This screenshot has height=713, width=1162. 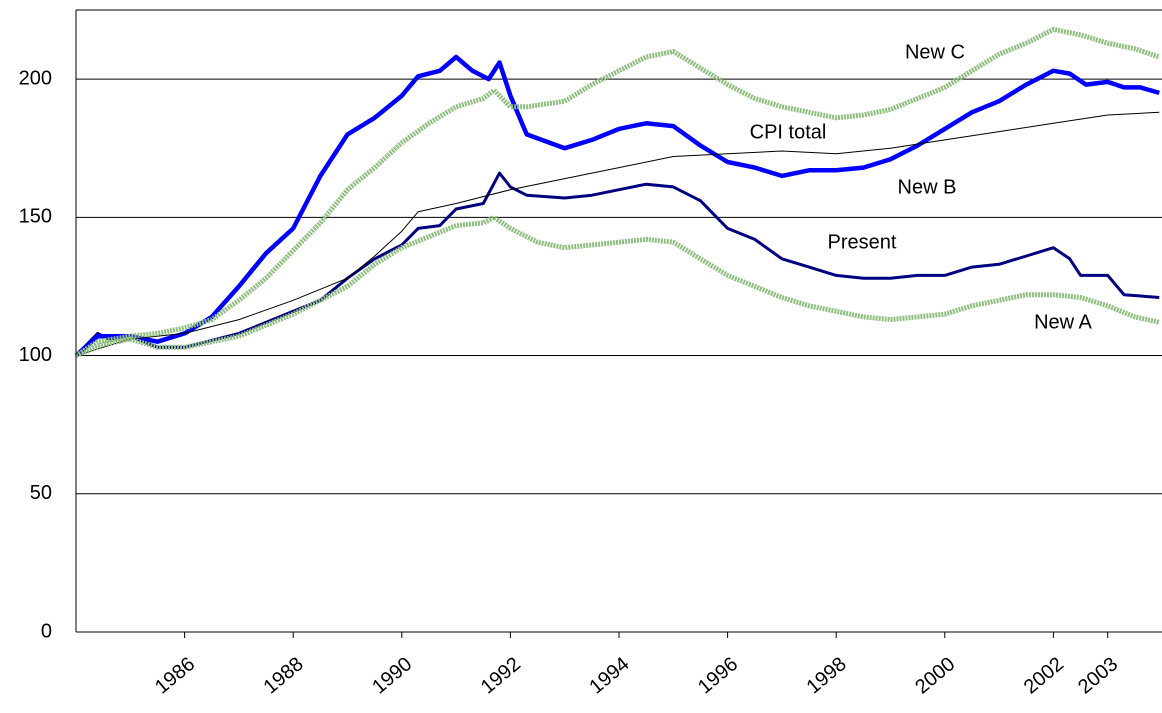 I want to click on x-tick-label: 1986, so click(x=175, y=675).